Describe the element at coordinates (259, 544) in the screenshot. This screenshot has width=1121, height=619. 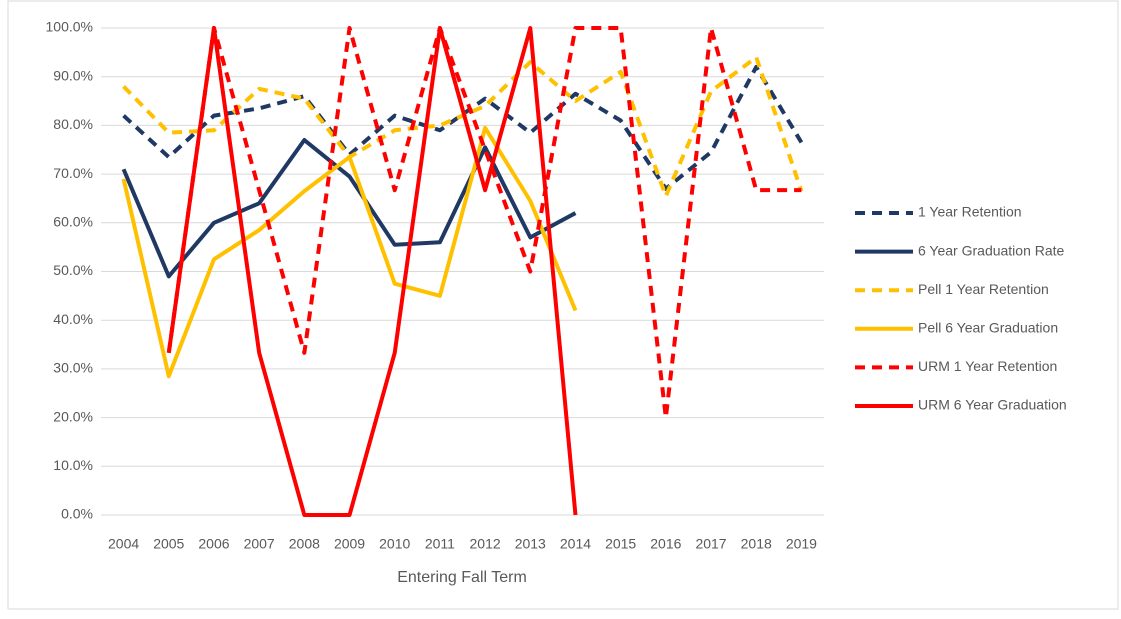
I see `x-tick-label: 2007` at that location.